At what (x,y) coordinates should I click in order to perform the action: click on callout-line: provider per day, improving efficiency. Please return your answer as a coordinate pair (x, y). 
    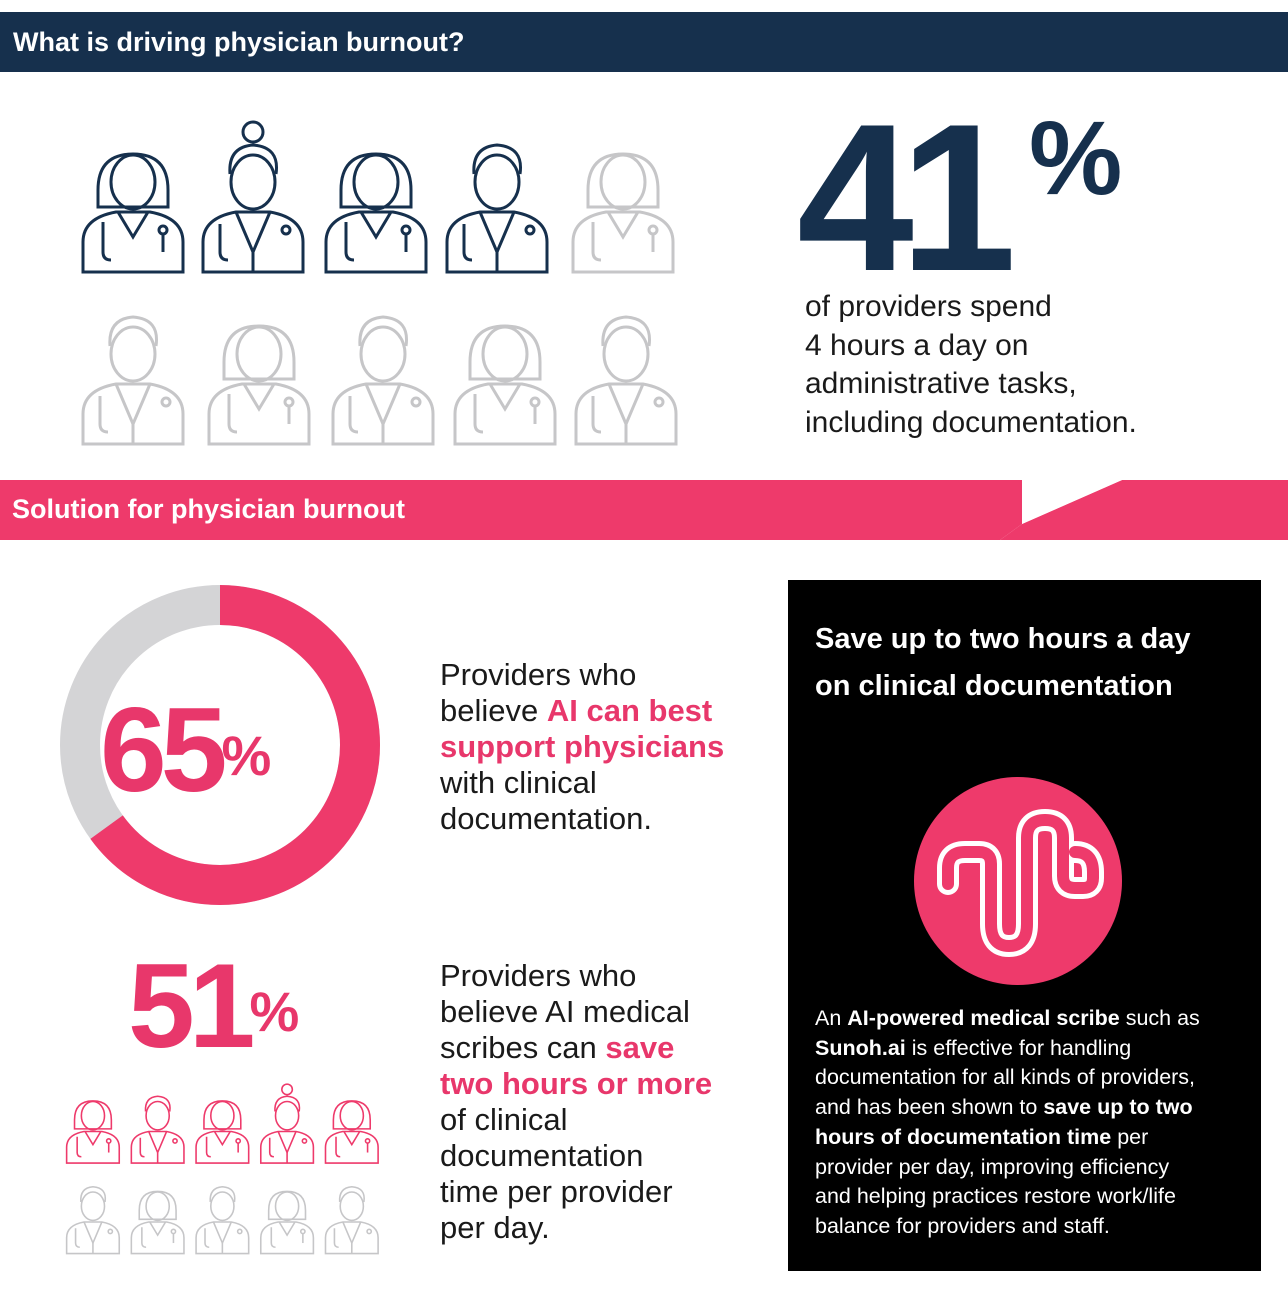
    Looking at the image, I should click on (992, 1166).